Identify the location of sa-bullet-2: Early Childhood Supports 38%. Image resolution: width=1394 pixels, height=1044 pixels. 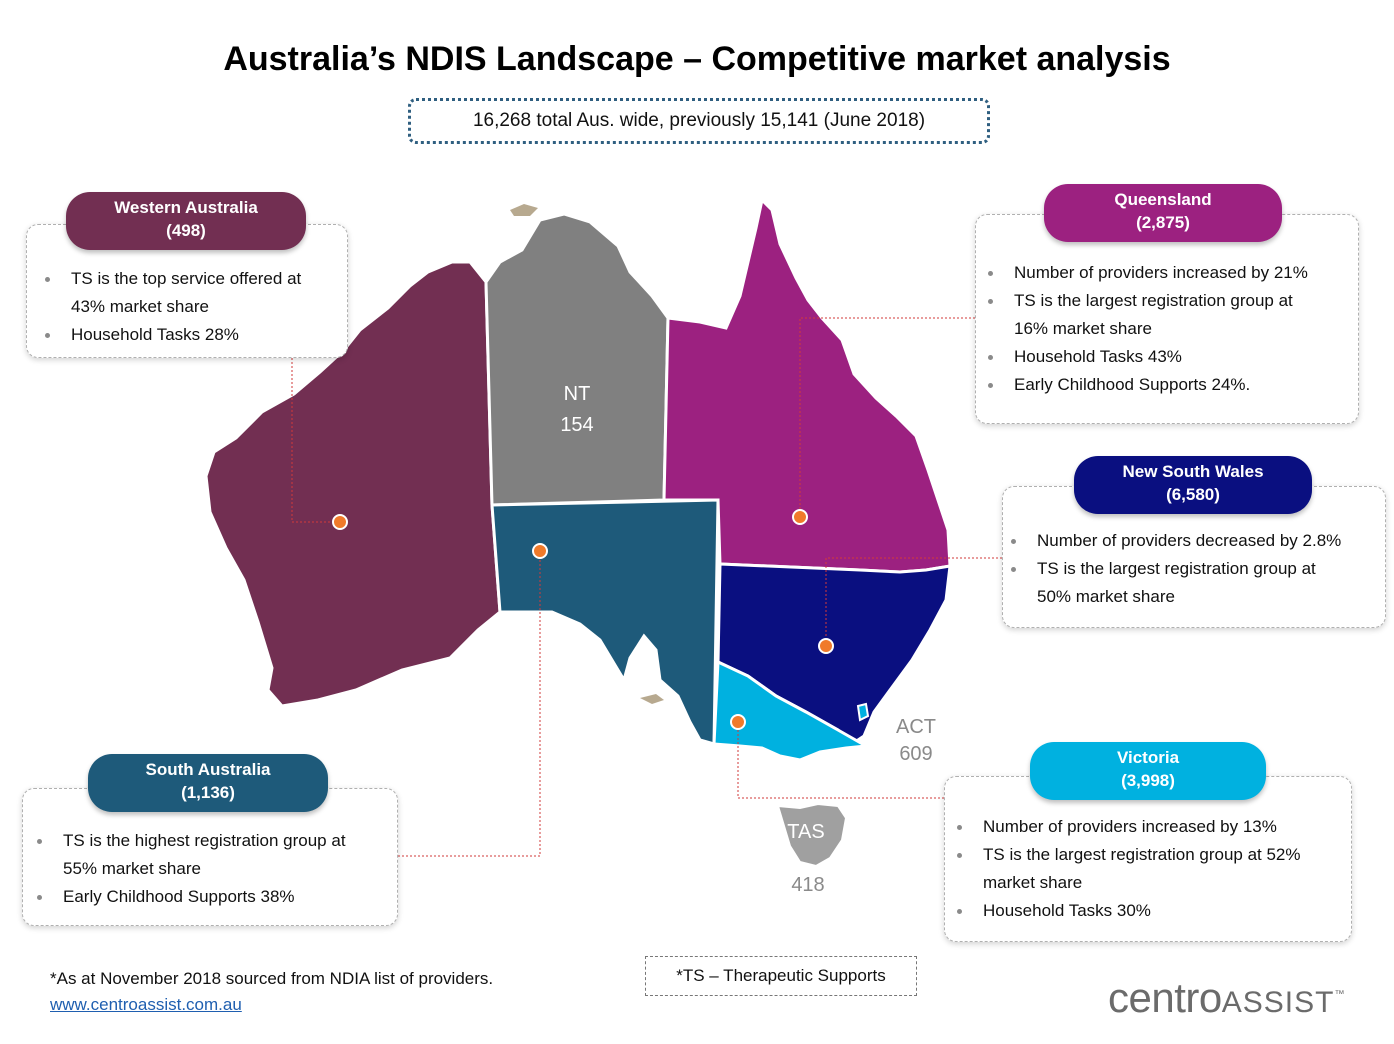
(217, 897).